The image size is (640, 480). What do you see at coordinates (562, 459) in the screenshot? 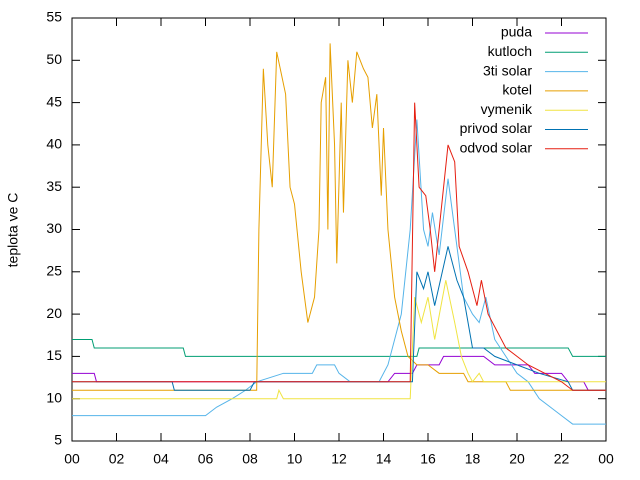
I see `x-tick-label: 22` at bounding box center [562, 459].